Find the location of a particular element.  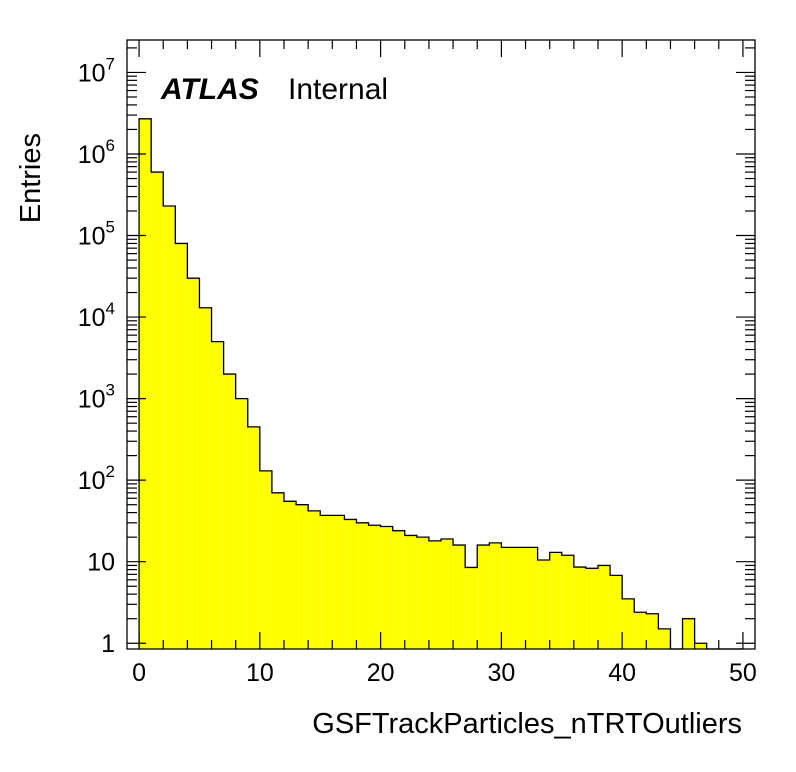

y-tick-label: 10³ is located at coordinates (96, 397).